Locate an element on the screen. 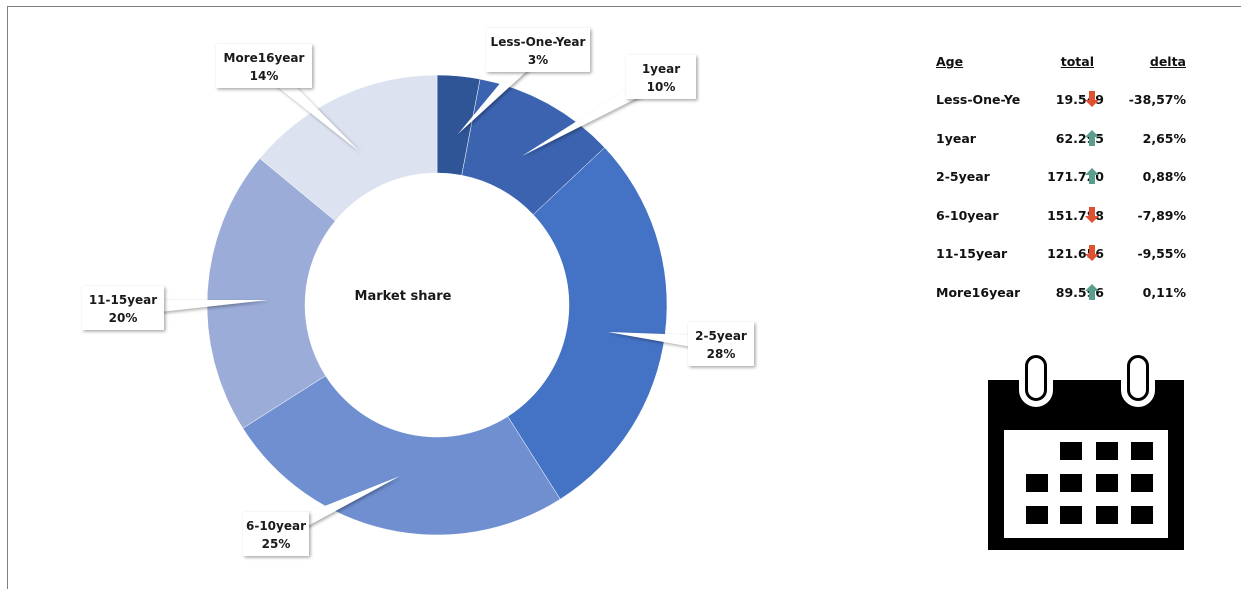  table-row: 2-5year 171.720 0,88% is located at coordinates (1059, 180).